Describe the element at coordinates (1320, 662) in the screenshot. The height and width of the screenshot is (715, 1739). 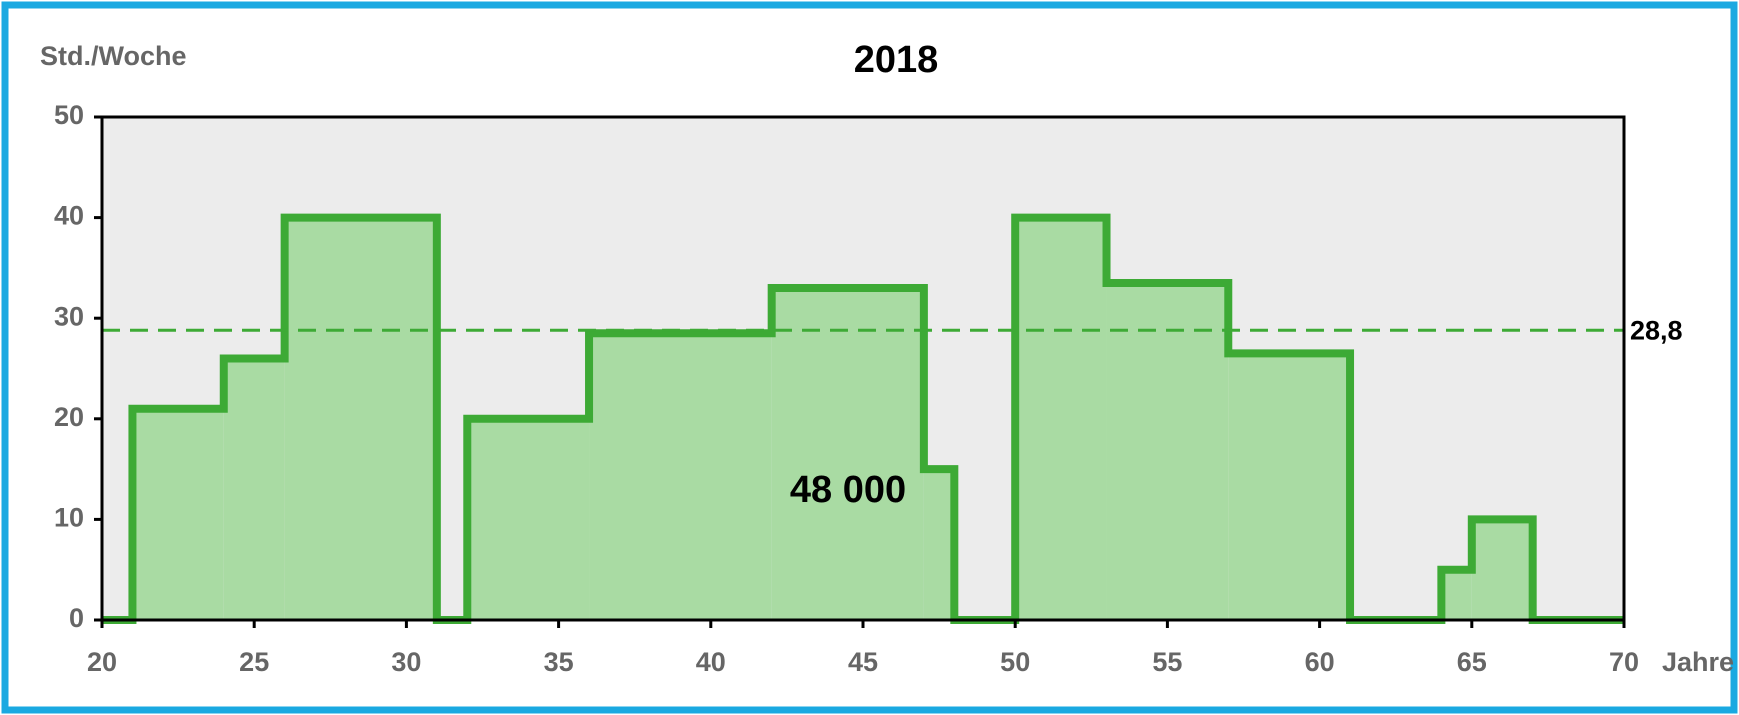
I see `x-tick-label: 60` at that location.